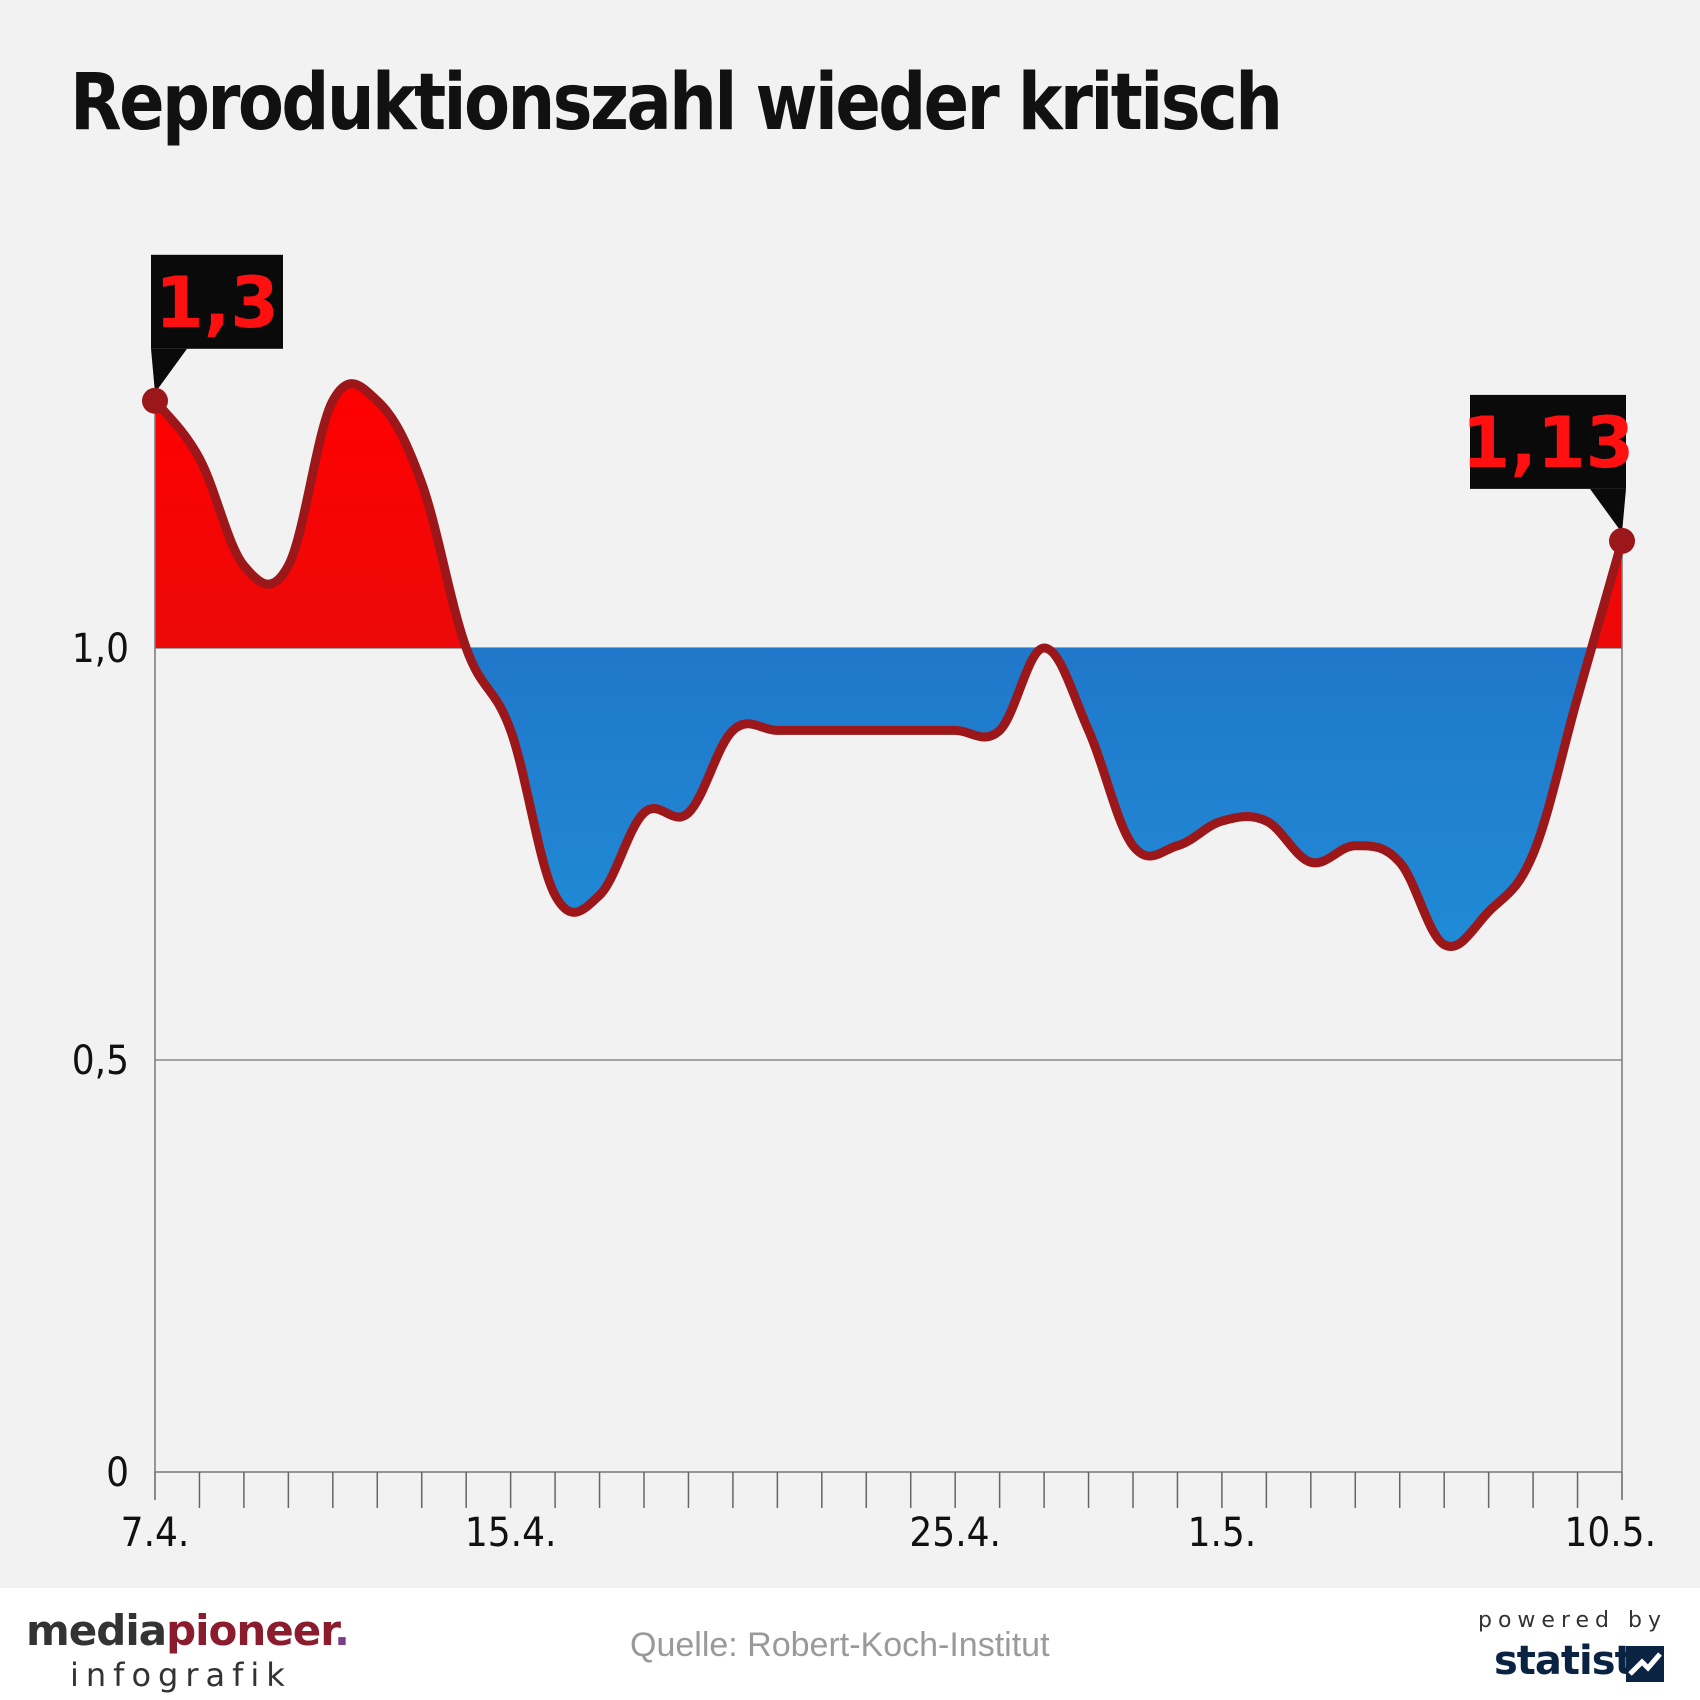 The height and width of the screenshot is (1700, 1700). Describe the element at coordinates (511, 1533) in the screenshot. I see `x-tick-label-1: 15.4.` at that location.